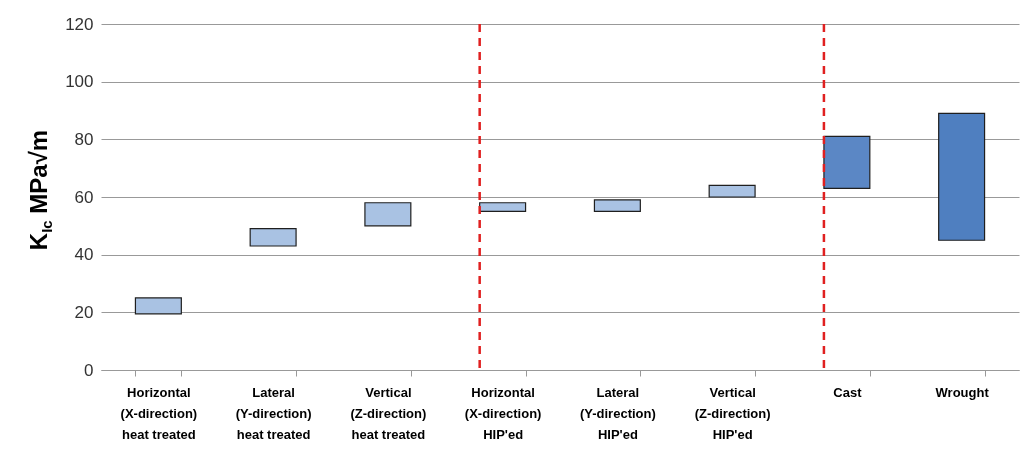 This screenshot has width=1030, height=451. Describe the element at coordinates (89, 370) in the screenshot. I see `y-tick-label: 0` at that location.